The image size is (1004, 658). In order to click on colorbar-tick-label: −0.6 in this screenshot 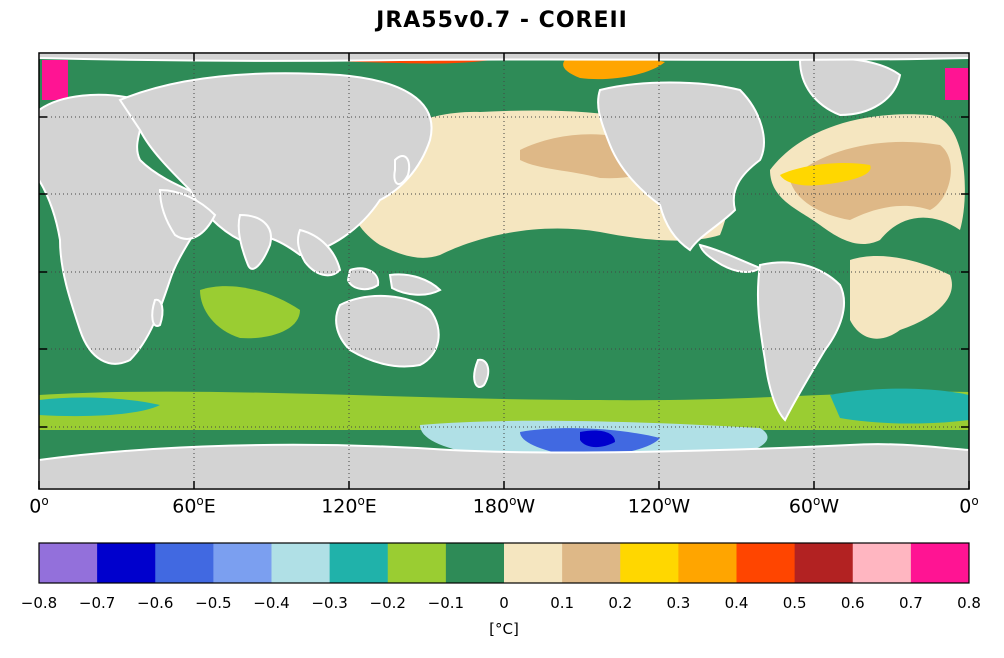, I will do `click(155, 603)`.